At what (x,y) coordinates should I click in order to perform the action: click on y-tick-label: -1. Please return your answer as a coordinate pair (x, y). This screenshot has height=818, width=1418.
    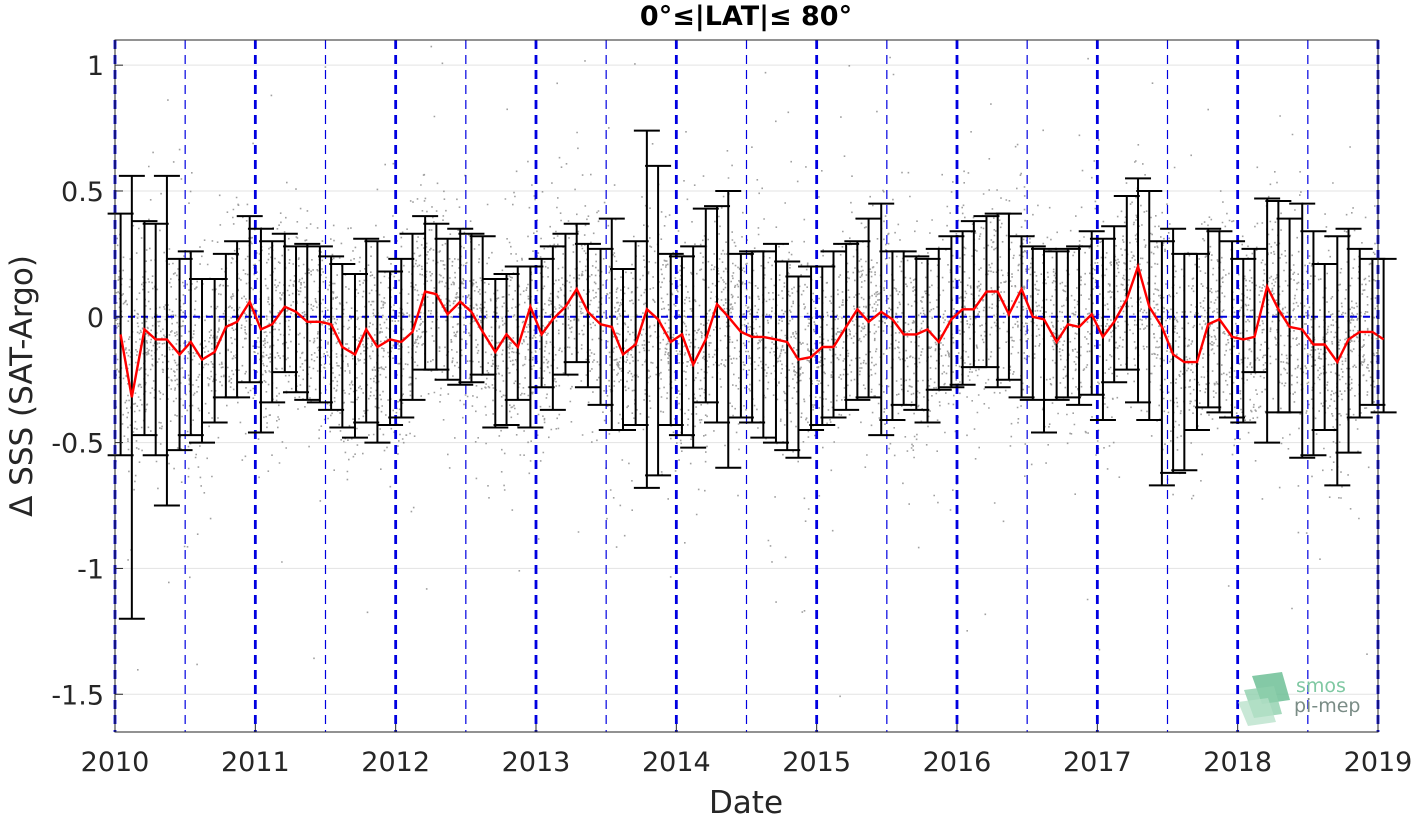
    Looking at the image, I should click on (90, 569).